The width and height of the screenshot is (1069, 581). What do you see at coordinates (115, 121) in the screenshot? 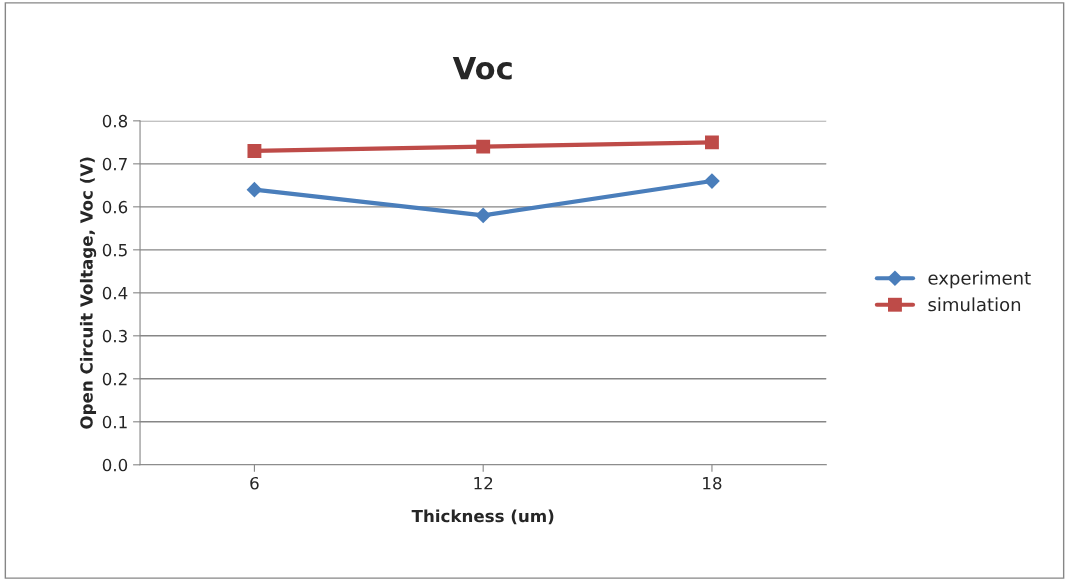
I see `y-tick-label: 0.8` at bounding box center [115, 121].